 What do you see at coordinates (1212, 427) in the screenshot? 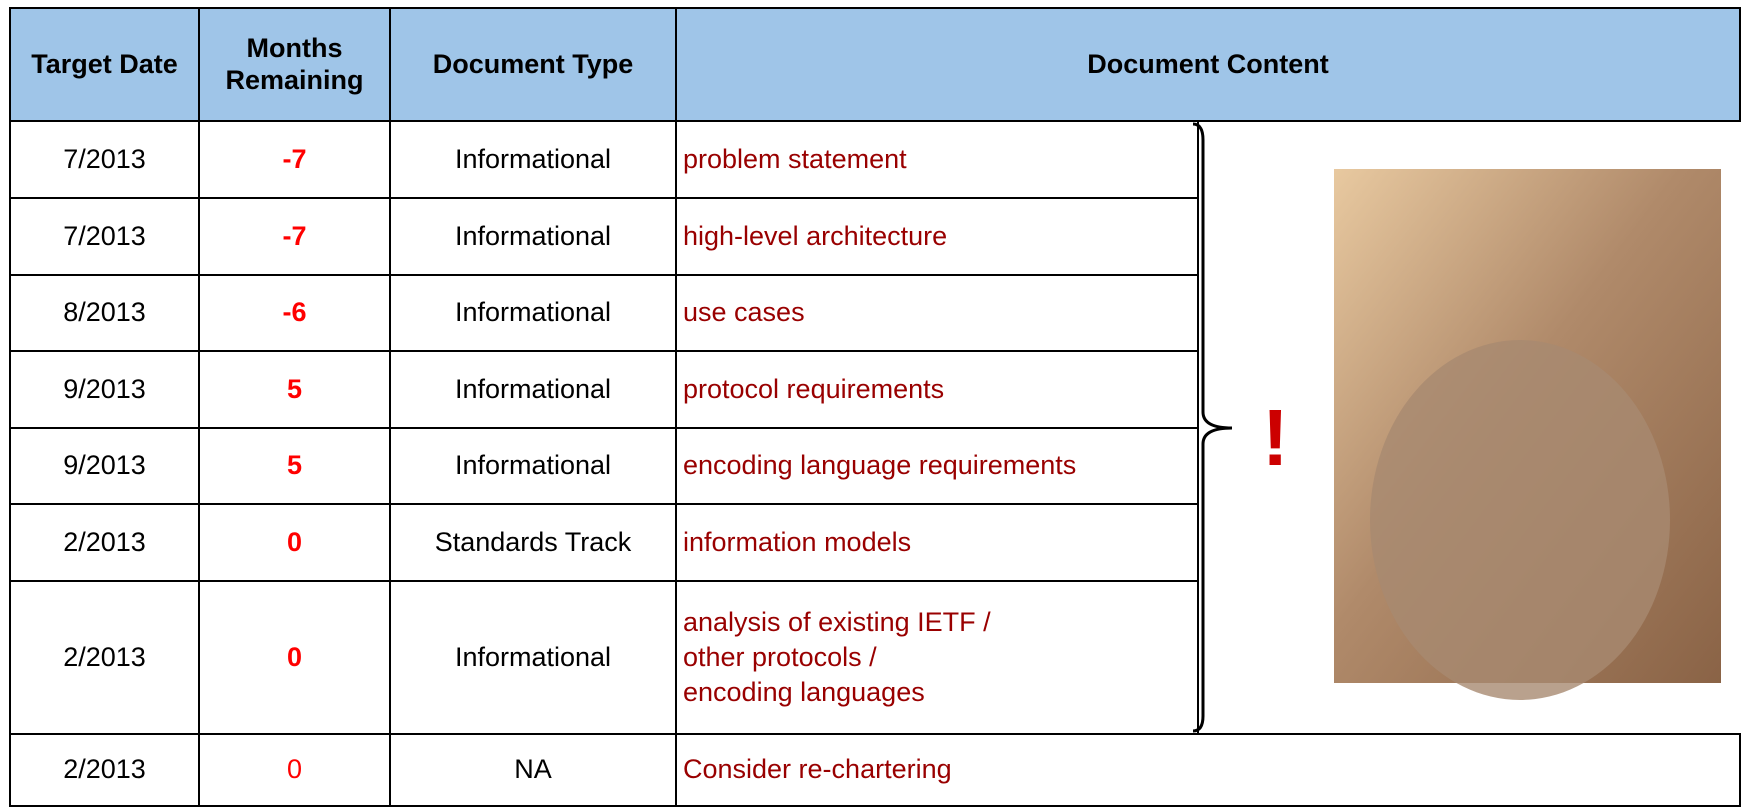
I see `brace` at bounding box center [1212, 427].